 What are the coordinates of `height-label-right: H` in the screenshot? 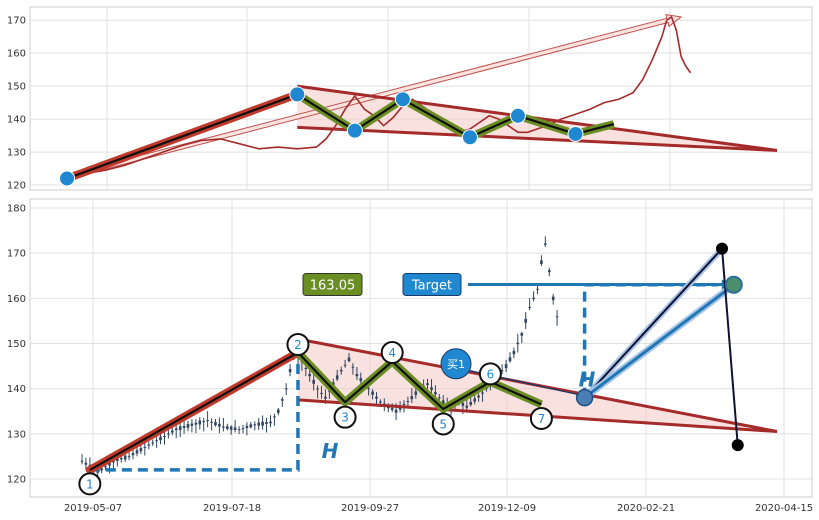 It's located at (587, 379).